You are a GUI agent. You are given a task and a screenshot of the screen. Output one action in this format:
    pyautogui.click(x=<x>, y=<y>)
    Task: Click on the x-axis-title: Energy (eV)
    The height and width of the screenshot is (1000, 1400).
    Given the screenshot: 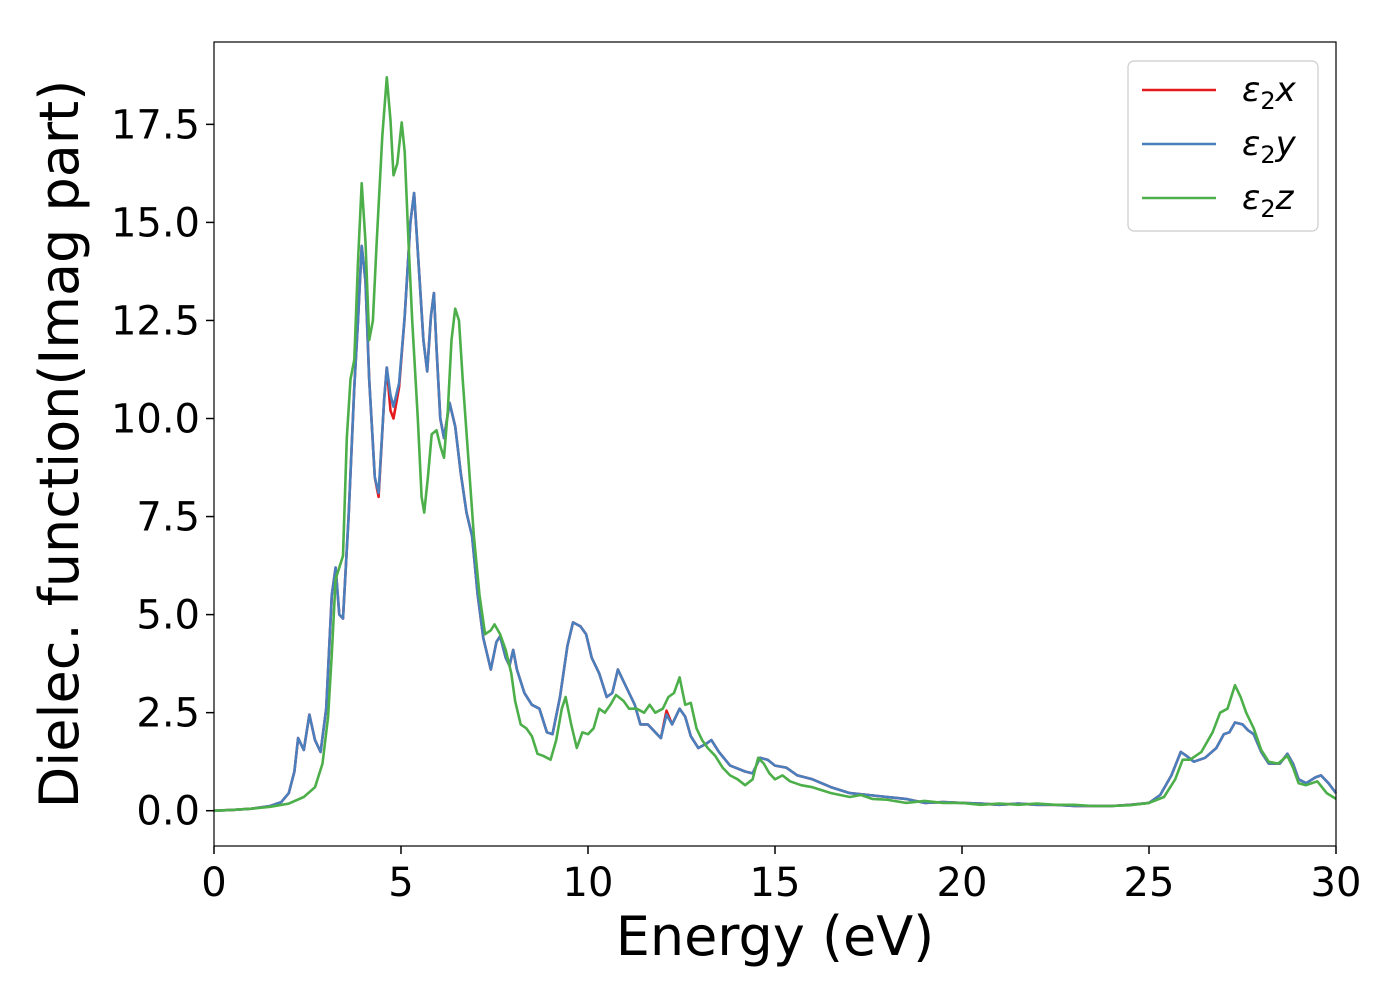 What is the action you would take?
    pyautogui.click(x=775, y=936)
    